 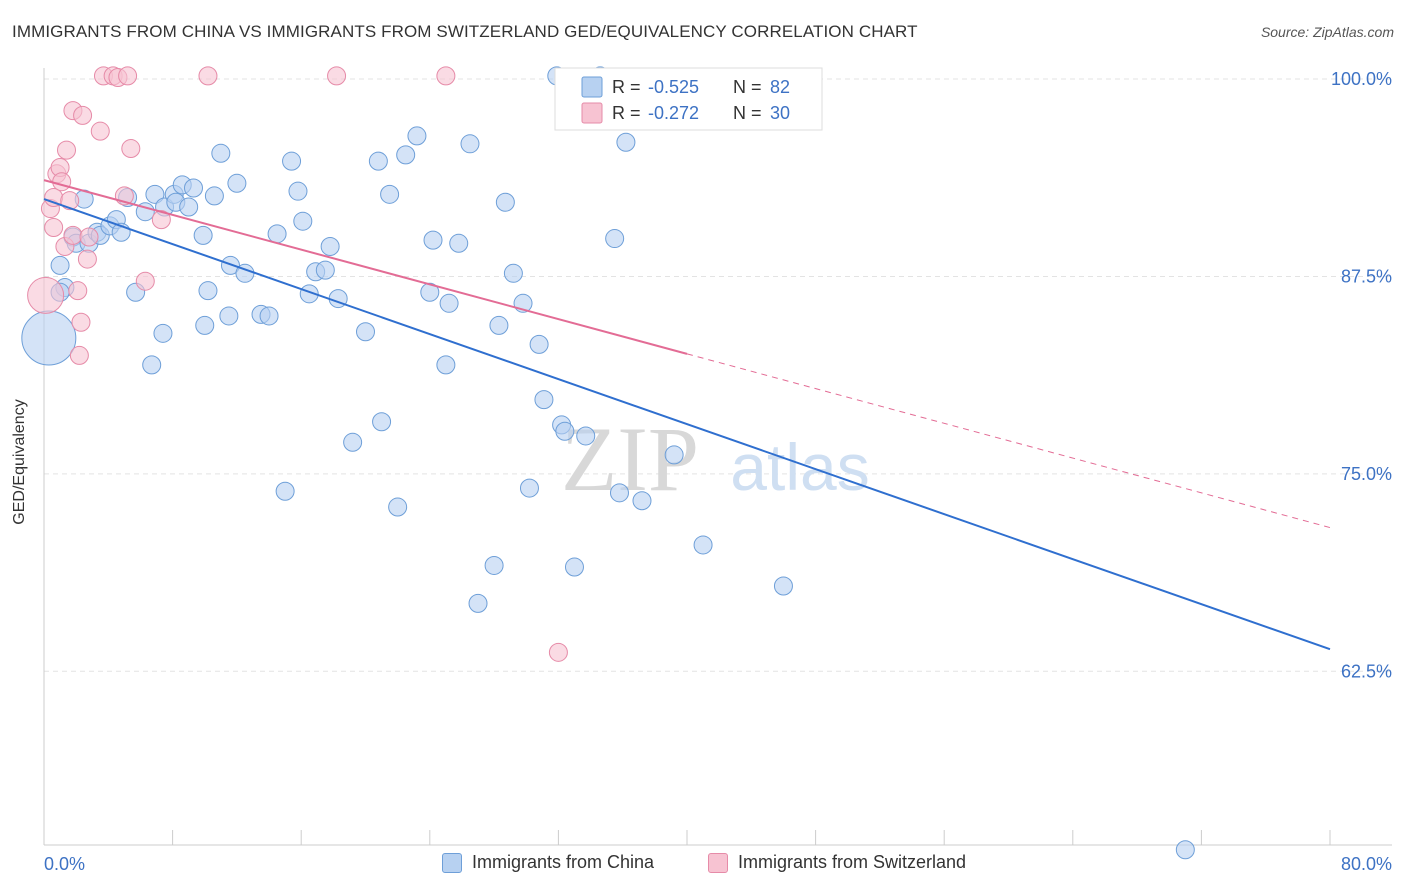 I want to click on legend-n-value-swiss: 30, so click(x=780, y=113).